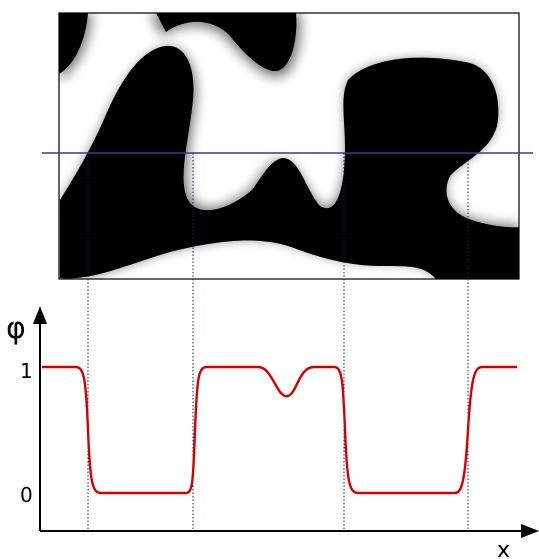 This screenshot has height=559, width=539. What do you see at coordinates (16, 328) in the screenshot?
I see `y-axis-symbol: φ` at bounding box center [16, 328].